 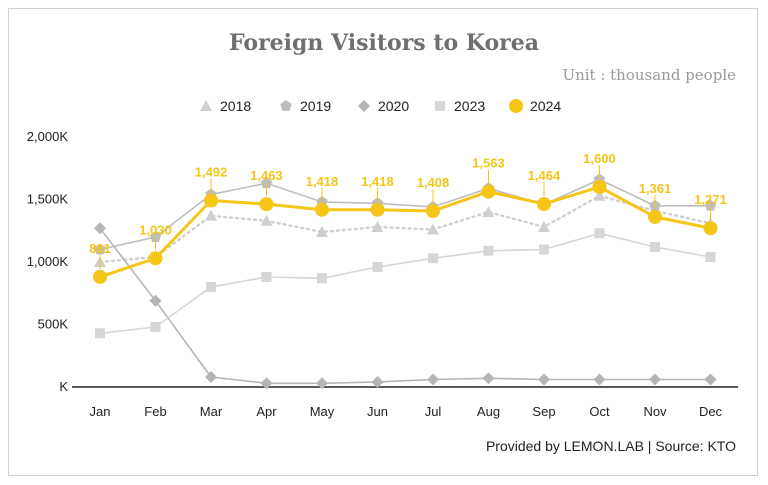 I want to click on data-label-2024: 1,492, so click(x=211, y=172).